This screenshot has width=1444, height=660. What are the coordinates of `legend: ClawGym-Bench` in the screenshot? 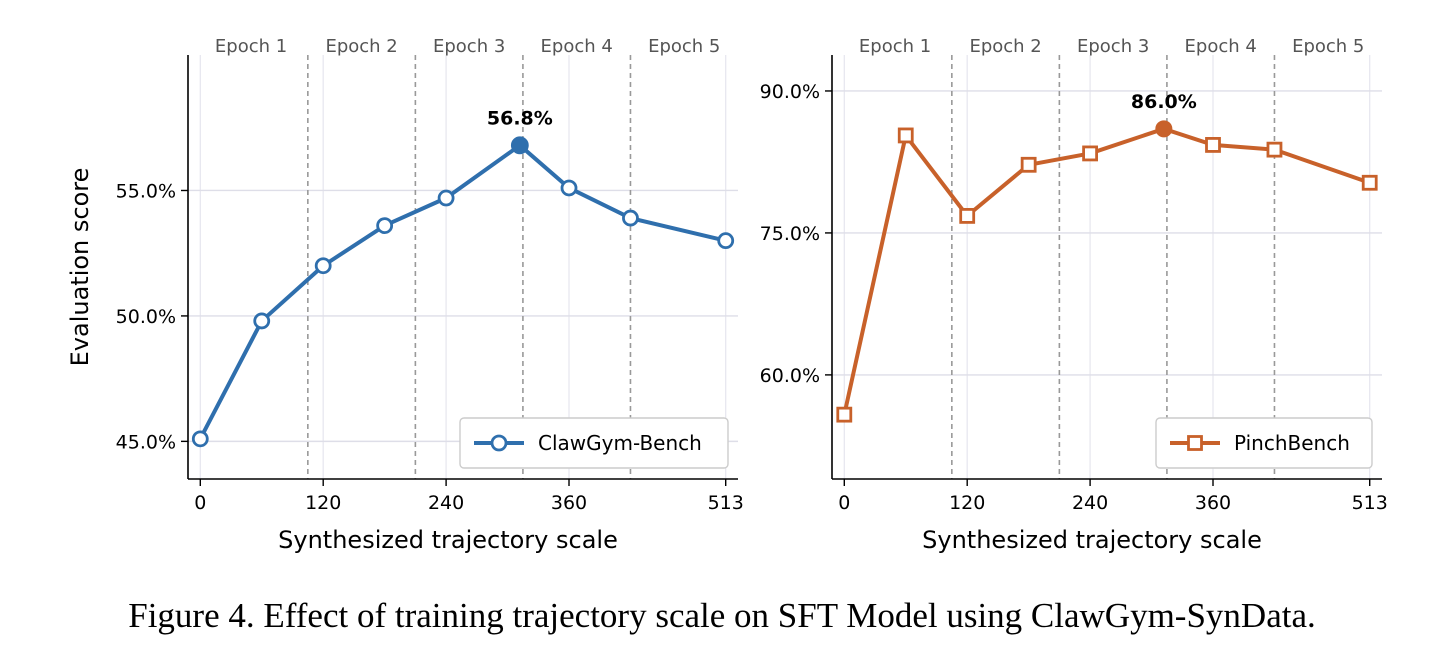 It's located at (594, 443).